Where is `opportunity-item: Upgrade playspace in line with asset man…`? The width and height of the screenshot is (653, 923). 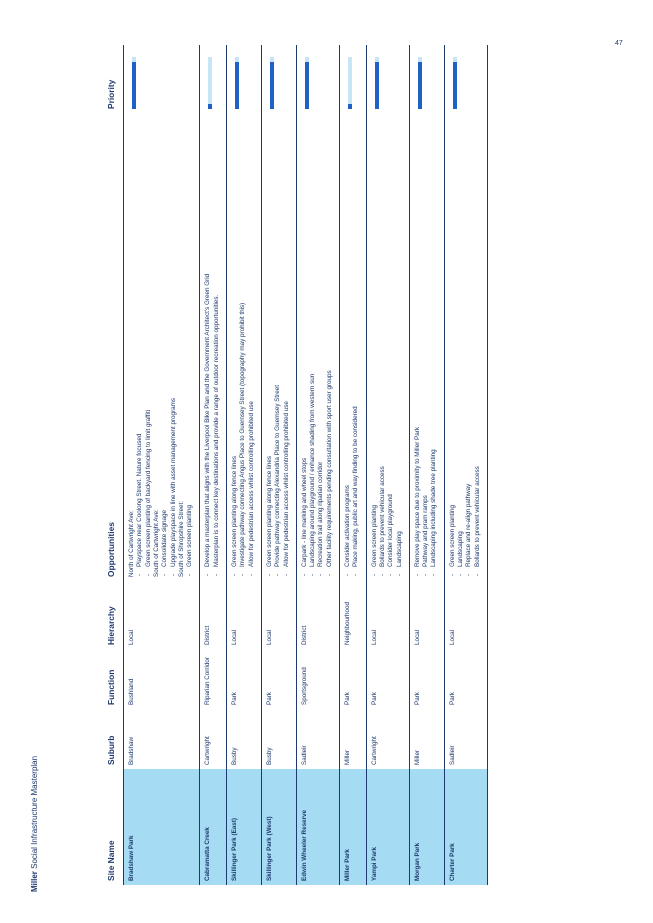 opportunity-item: Upgrade playspace in line with asset man… is located at coordinates (174, 347).